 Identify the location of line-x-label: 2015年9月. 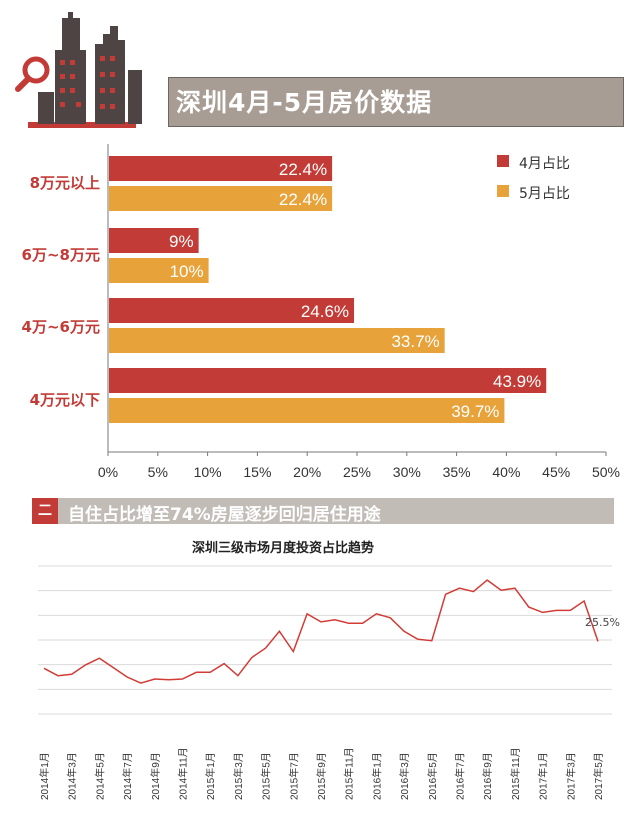
(321, 776).